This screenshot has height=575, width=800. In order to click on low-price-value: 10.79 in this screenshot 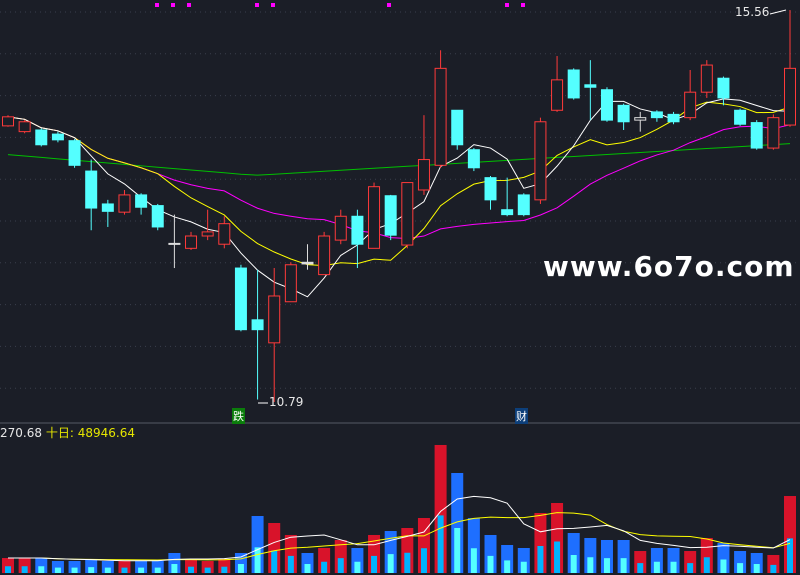, I will do `click(286, 402)`.